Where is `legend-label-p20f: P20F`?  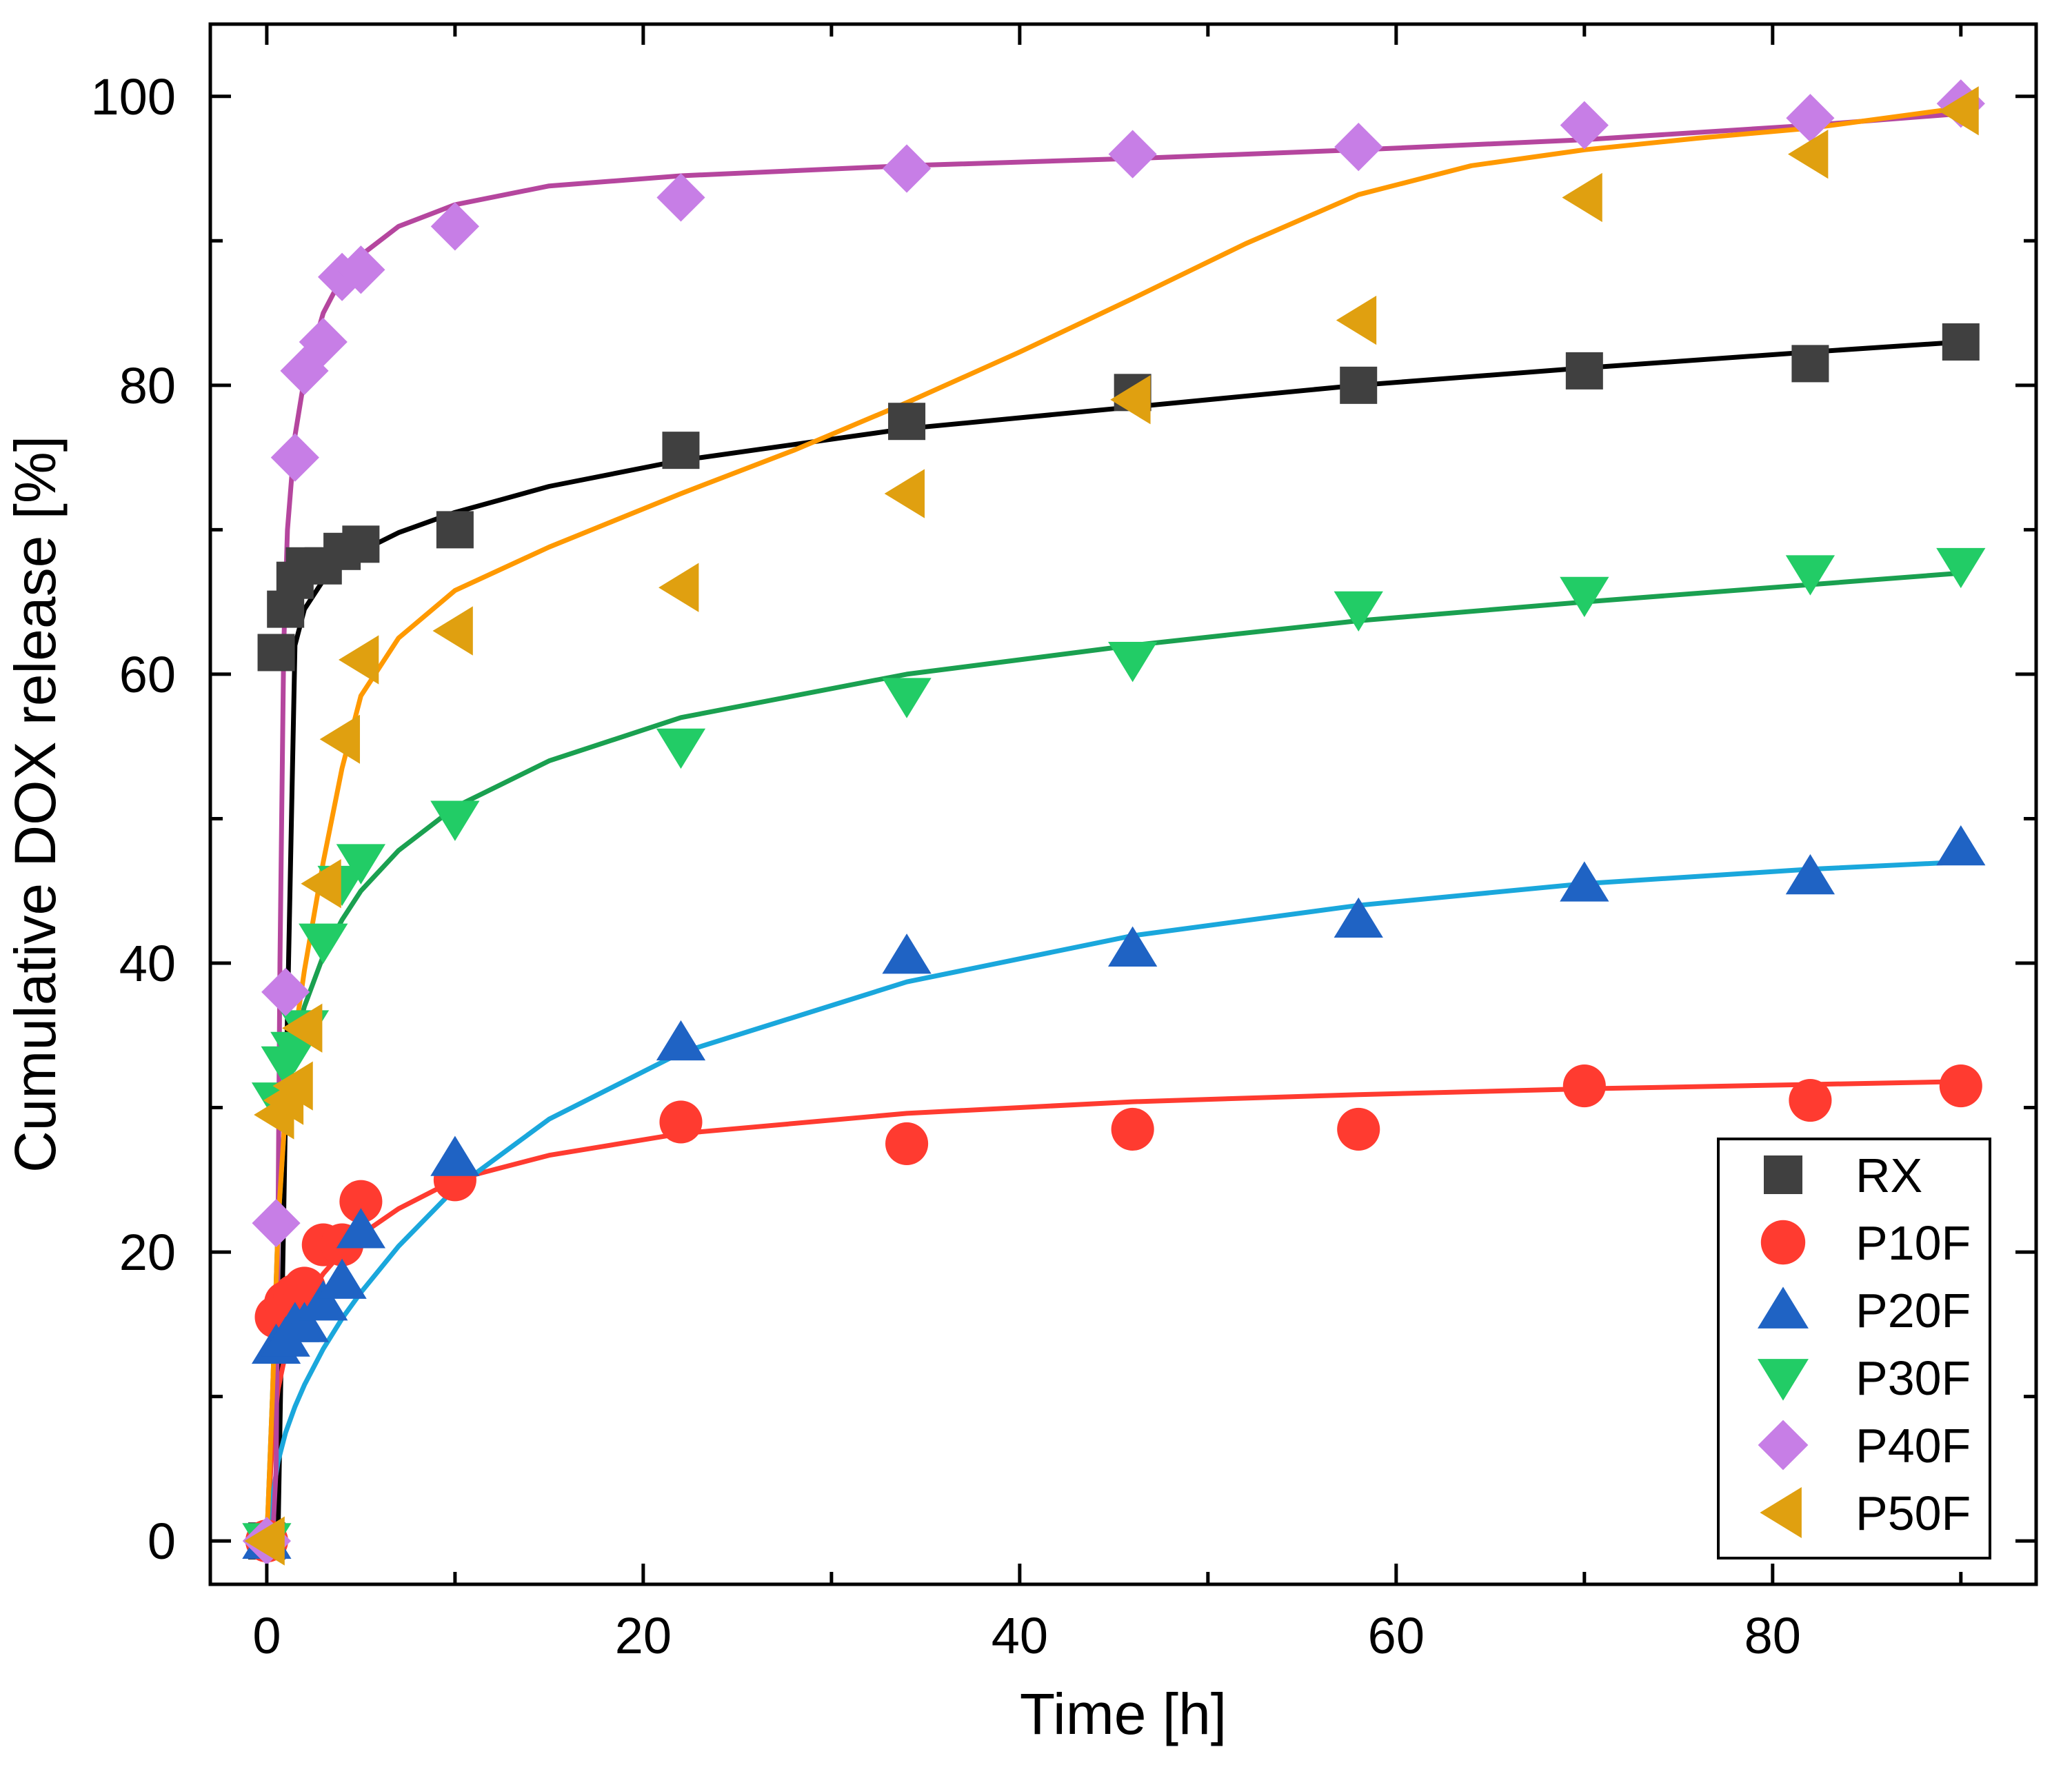
legend-label-p20f: P20F is located at coordinates (1913, 1310).